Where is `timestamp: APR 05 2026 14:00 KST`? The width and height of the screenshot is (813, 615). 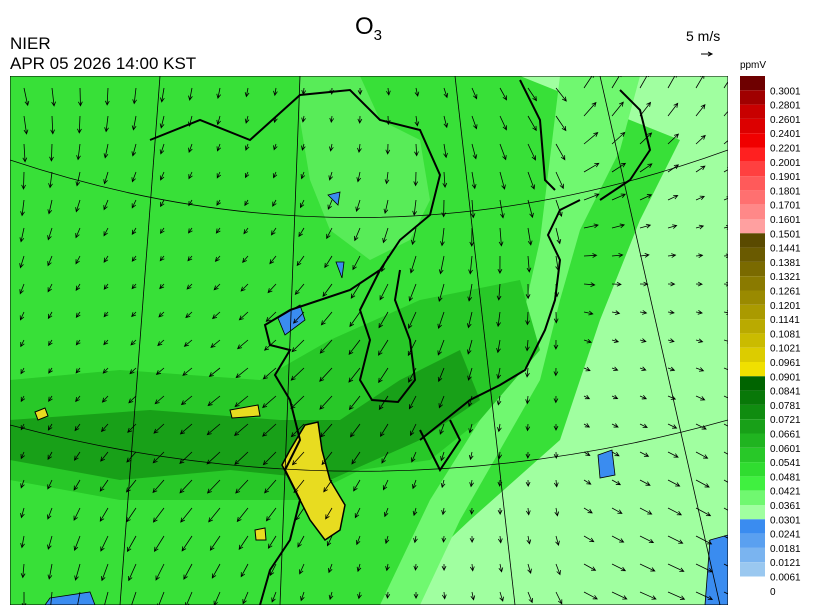
timestamp: APR 05 2026 14:00 KST is located at coordinates (103, 63).